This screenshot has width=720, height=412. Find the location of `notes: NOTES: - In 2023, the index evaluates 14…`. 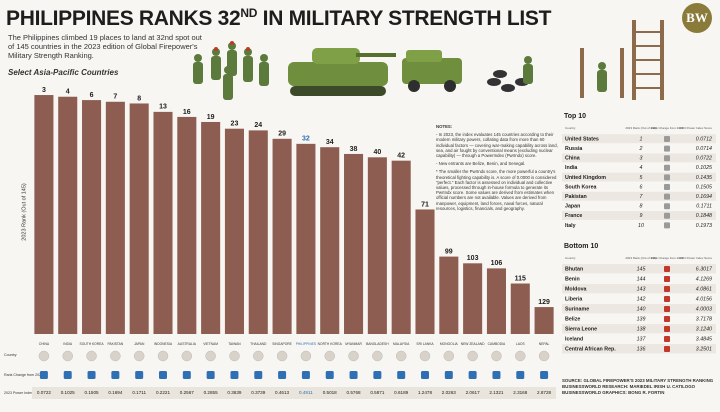

notes: NOTES: - In 2023, the index evaluates 14… is located at coordinates (497, 169).